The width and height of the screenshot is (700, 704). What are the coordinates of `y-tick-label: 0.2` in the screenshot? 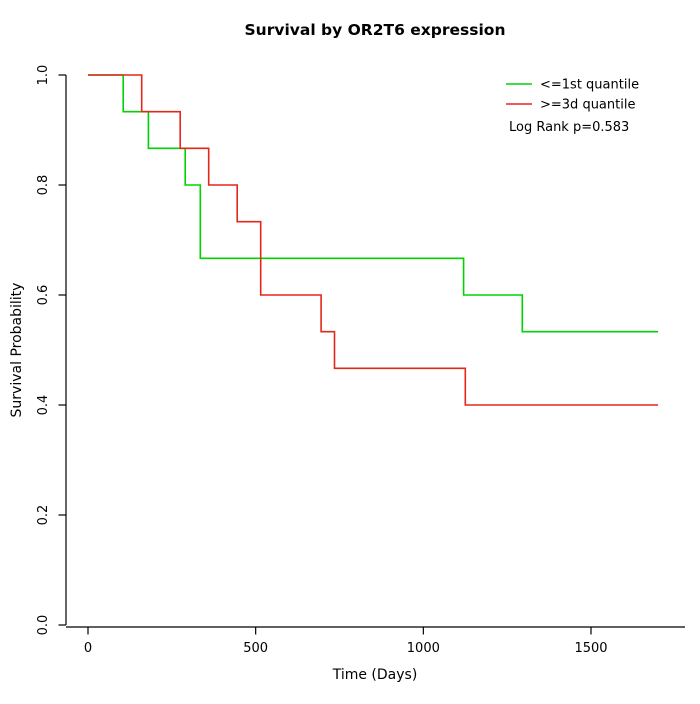 It's located at (43, 515).